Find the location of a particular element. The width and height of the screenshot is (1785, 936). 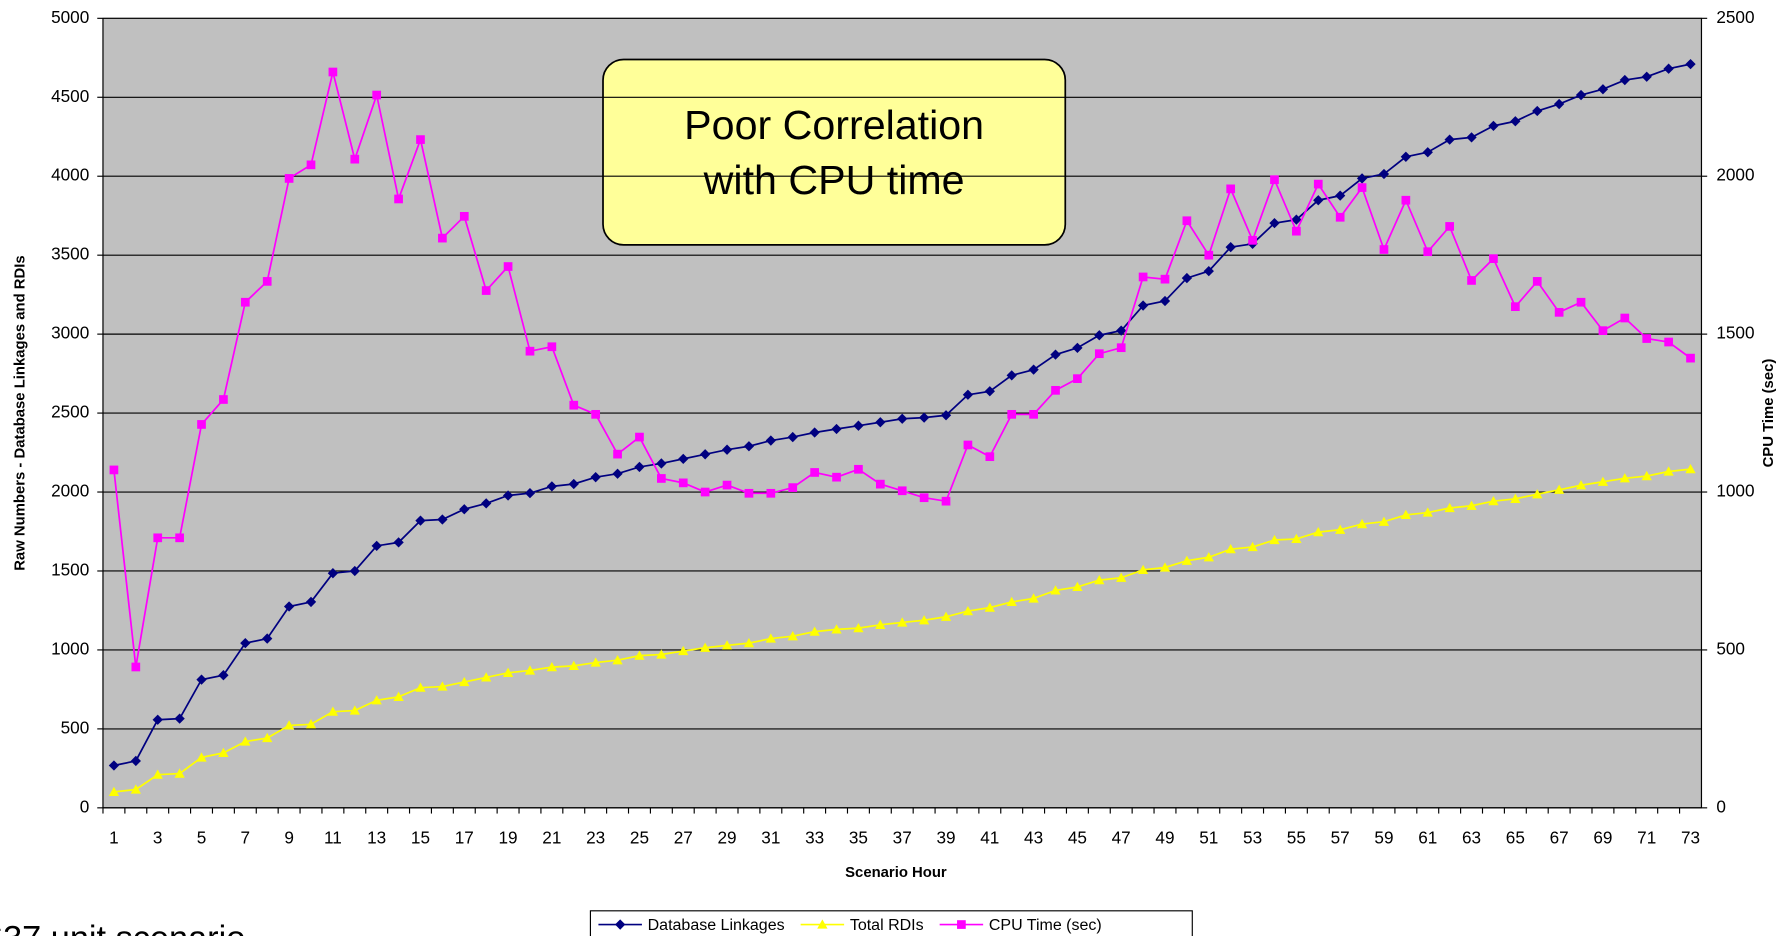

x-tick-label: 65 is located at coordinates (1515, 837).